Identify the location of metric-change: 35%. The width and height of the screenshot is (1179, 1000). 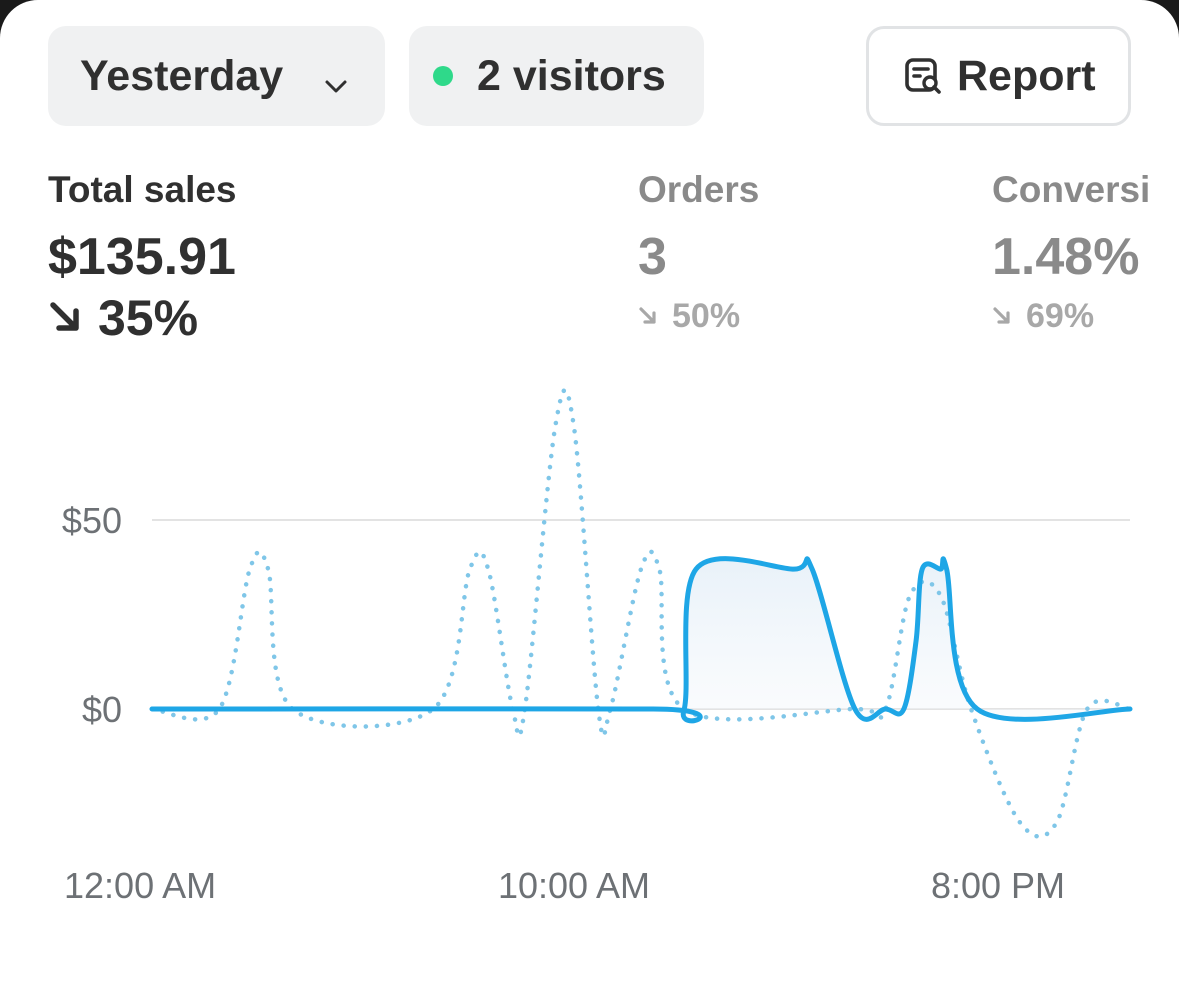
(142, 318).